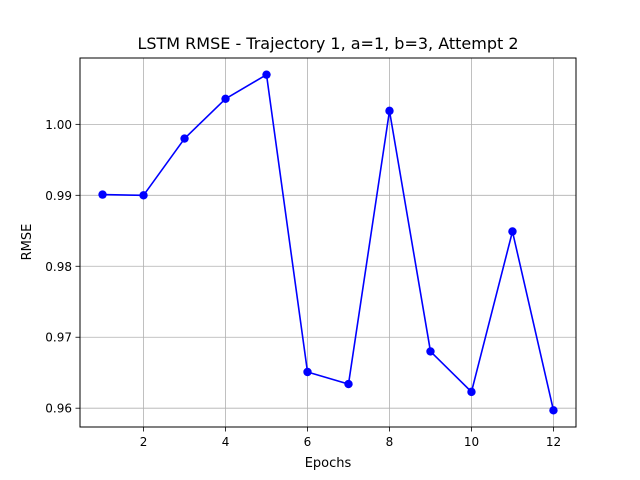 The image size is (640, 480). What do you see at coordinates (553, 442) in the screenshot?
I see `x-tick-label: 12` at bounding box center [553, 442].